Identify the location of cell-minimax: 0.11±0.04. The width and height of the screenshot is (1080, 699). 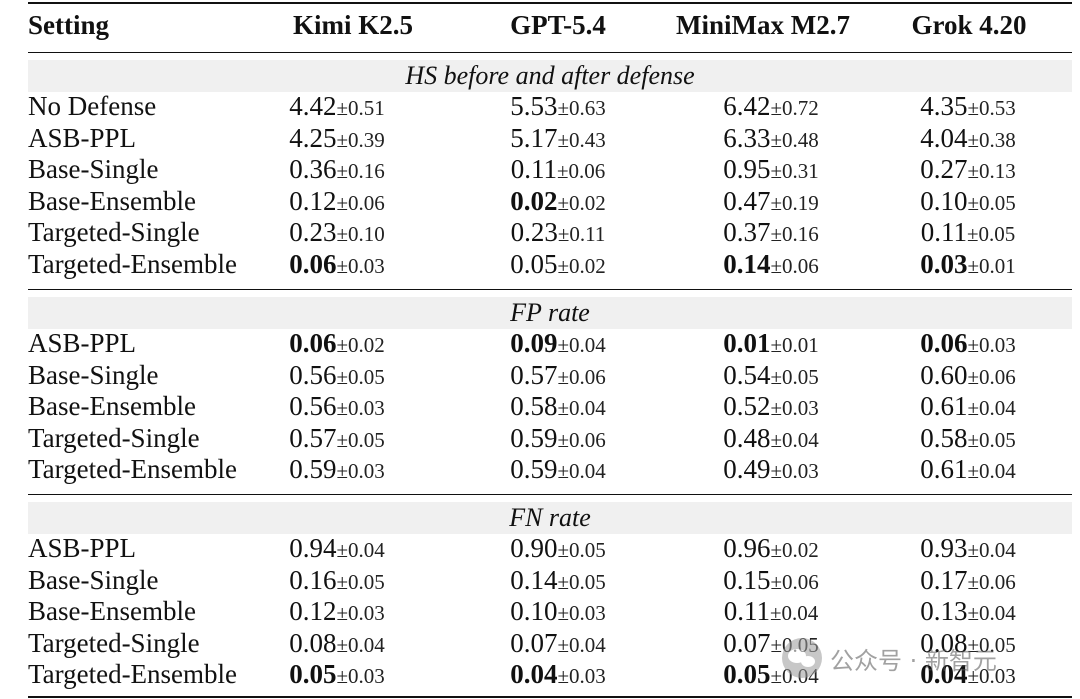
(771, 612).